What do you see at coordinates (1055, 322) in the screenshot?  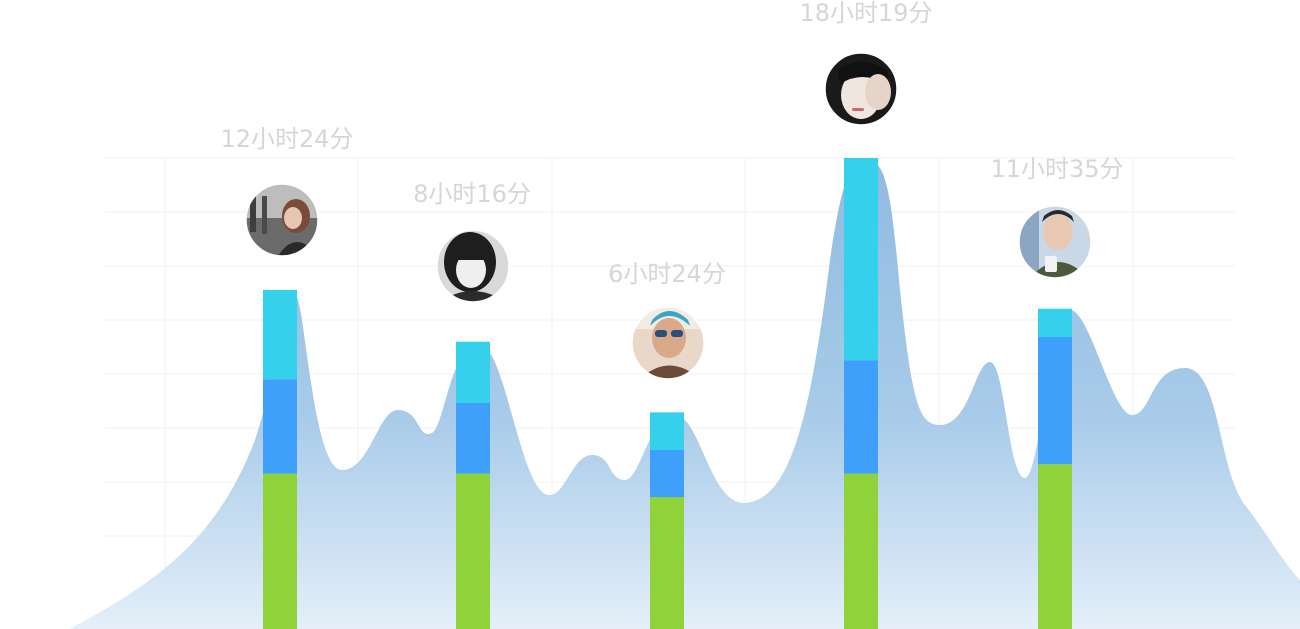 I see `bar-5-top-segment` at bounding box center [1055, 322].